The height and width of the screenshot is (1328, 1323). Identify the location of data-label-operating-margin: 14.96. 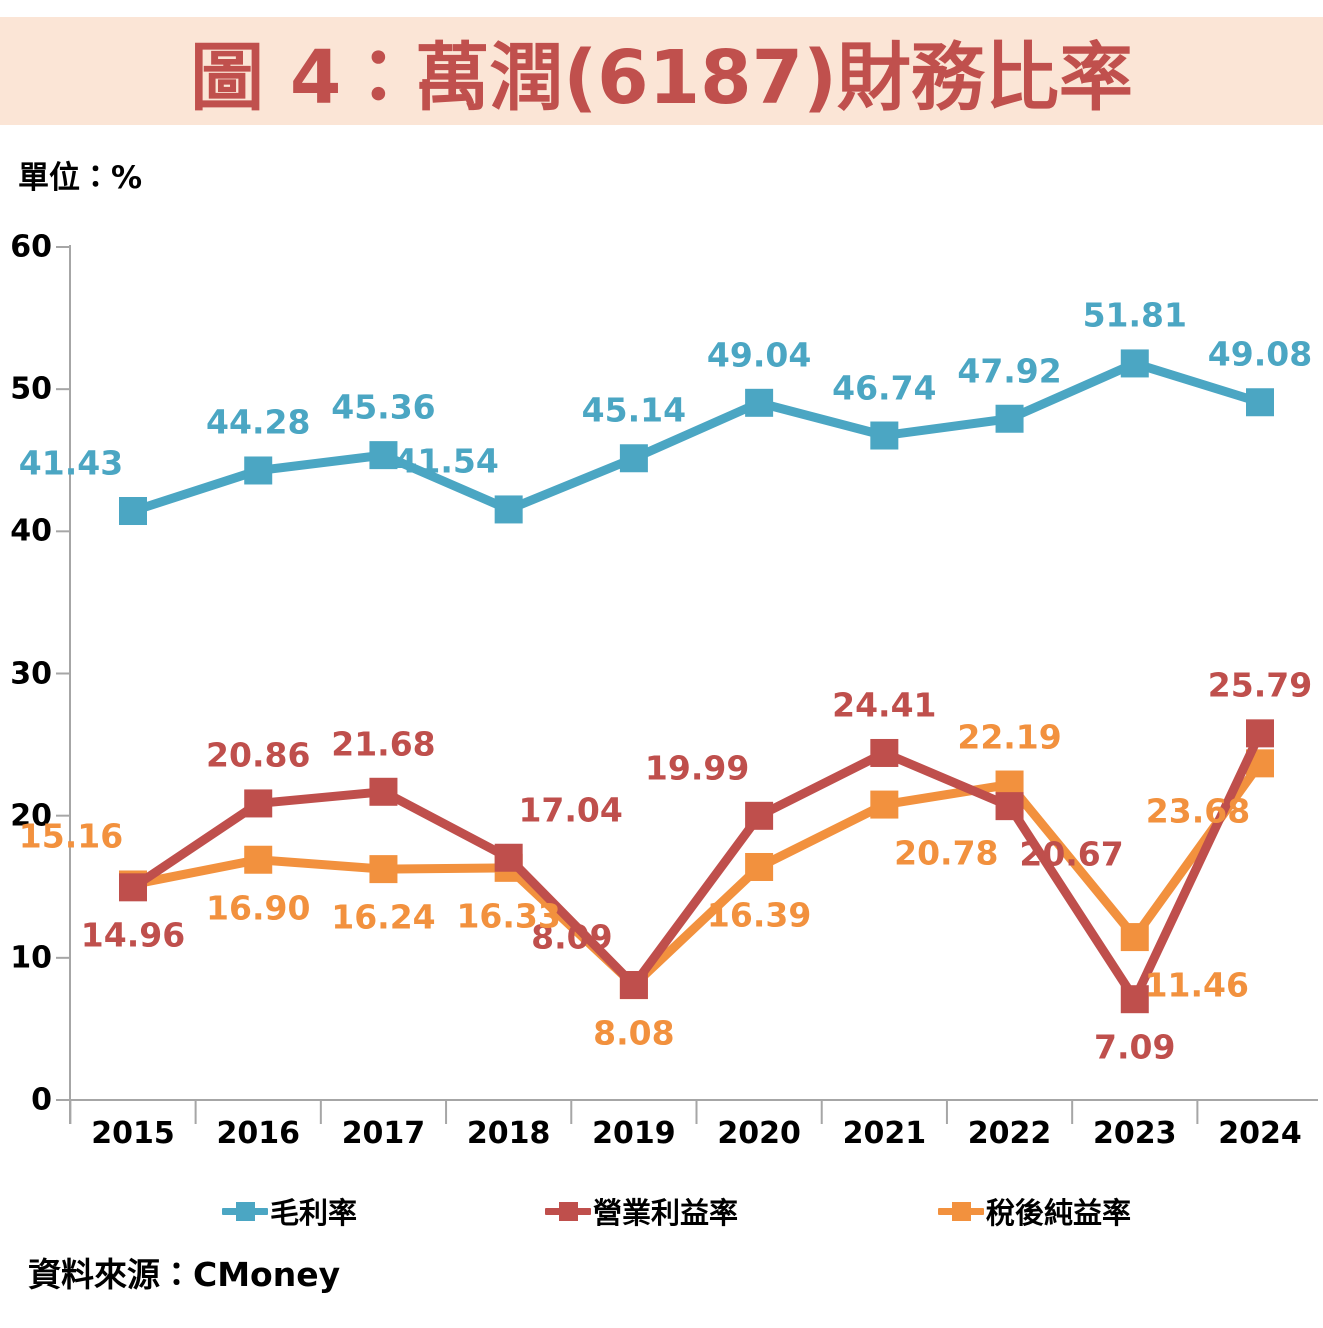
(133, 935).